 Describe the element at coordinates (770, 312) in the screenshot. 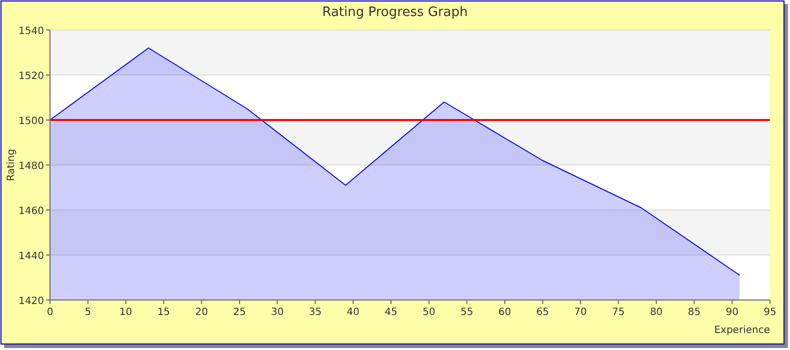

I see `x-tick-label: 95` at that location.